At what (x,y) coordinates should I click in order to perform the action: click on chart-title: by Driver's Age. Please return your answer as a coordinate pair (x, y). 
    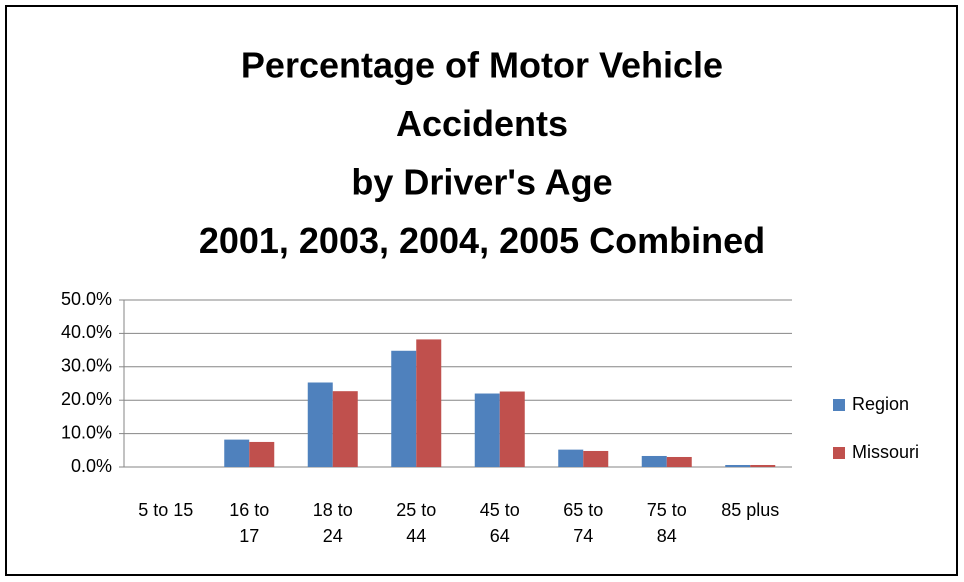
    Looking at the image, I should click on (481, 182).